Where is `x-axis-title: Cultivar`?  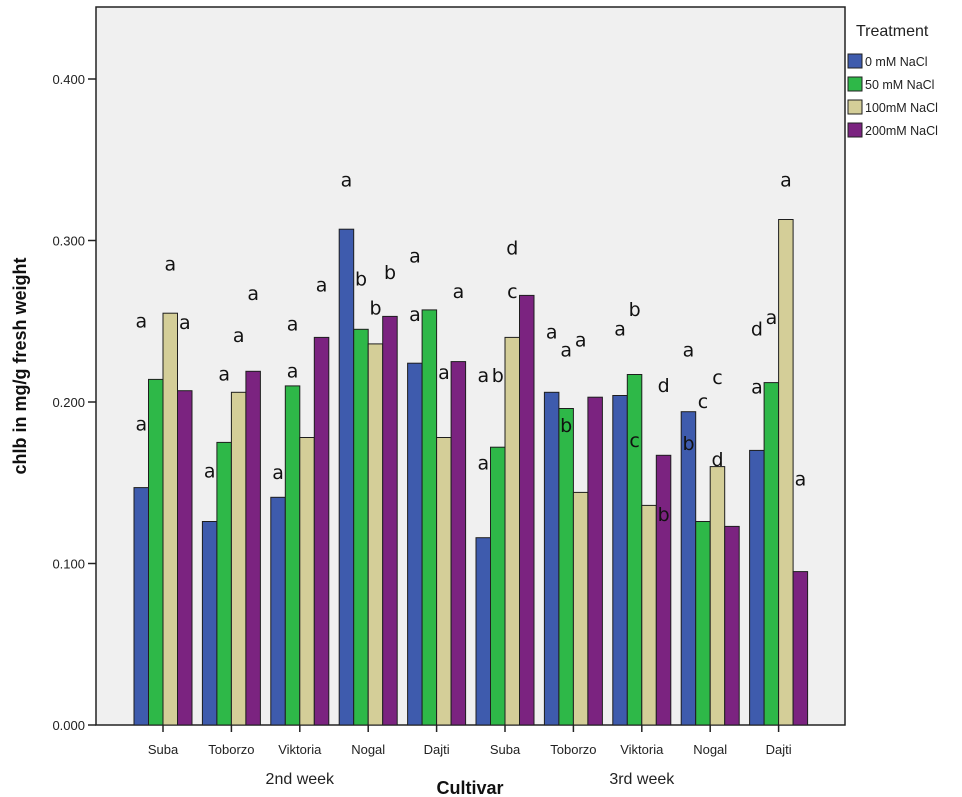 x-axis-title: Cultivar is located at coordinates (469, 787).